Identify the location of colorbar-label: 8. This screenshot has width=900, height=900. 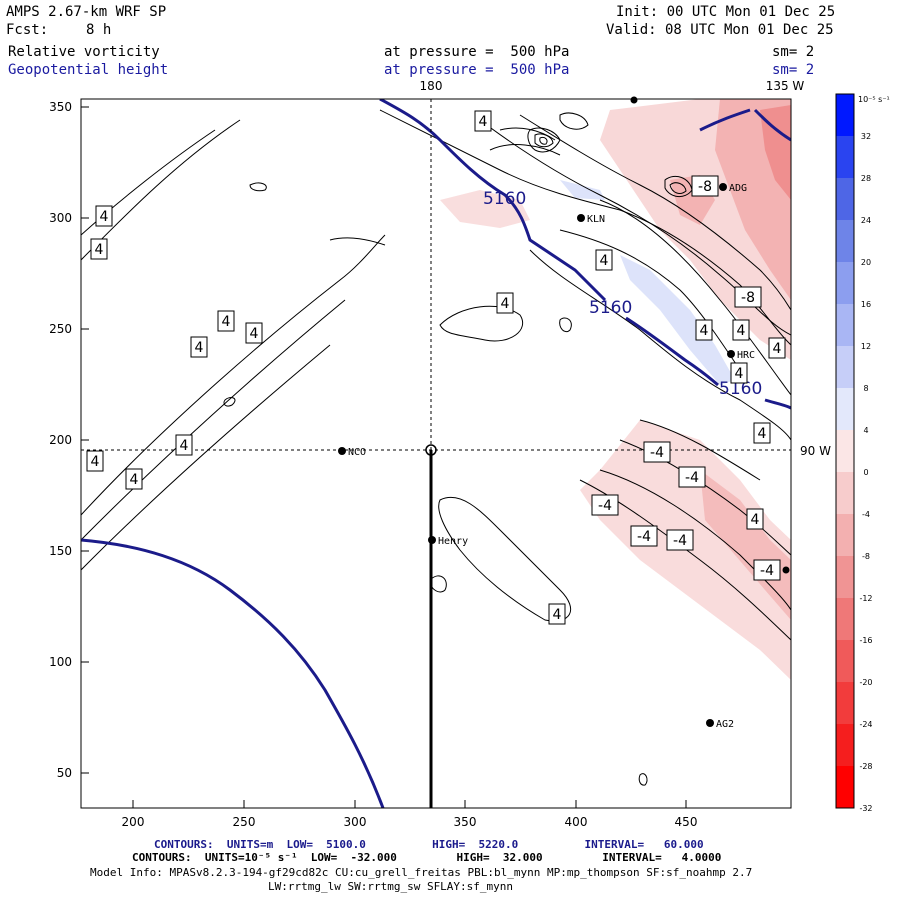
(865, 388).